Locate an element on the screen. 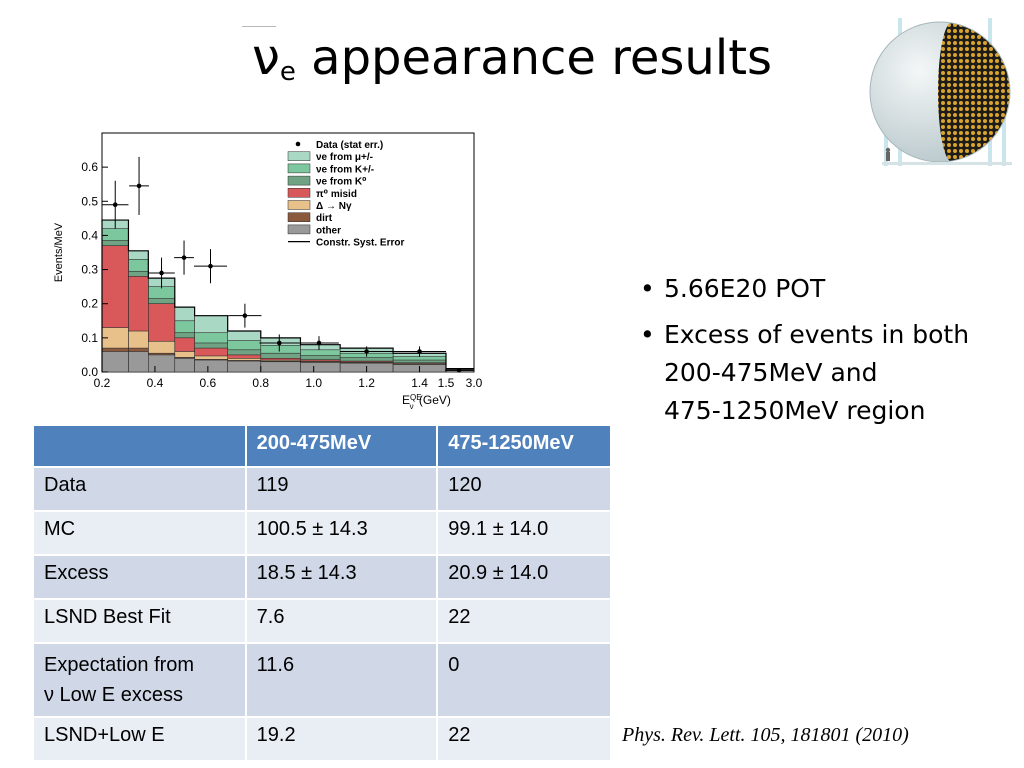 The height and width of the screenshot is (768, 1024). row-label: Excess is located at coordinates (140, 577).